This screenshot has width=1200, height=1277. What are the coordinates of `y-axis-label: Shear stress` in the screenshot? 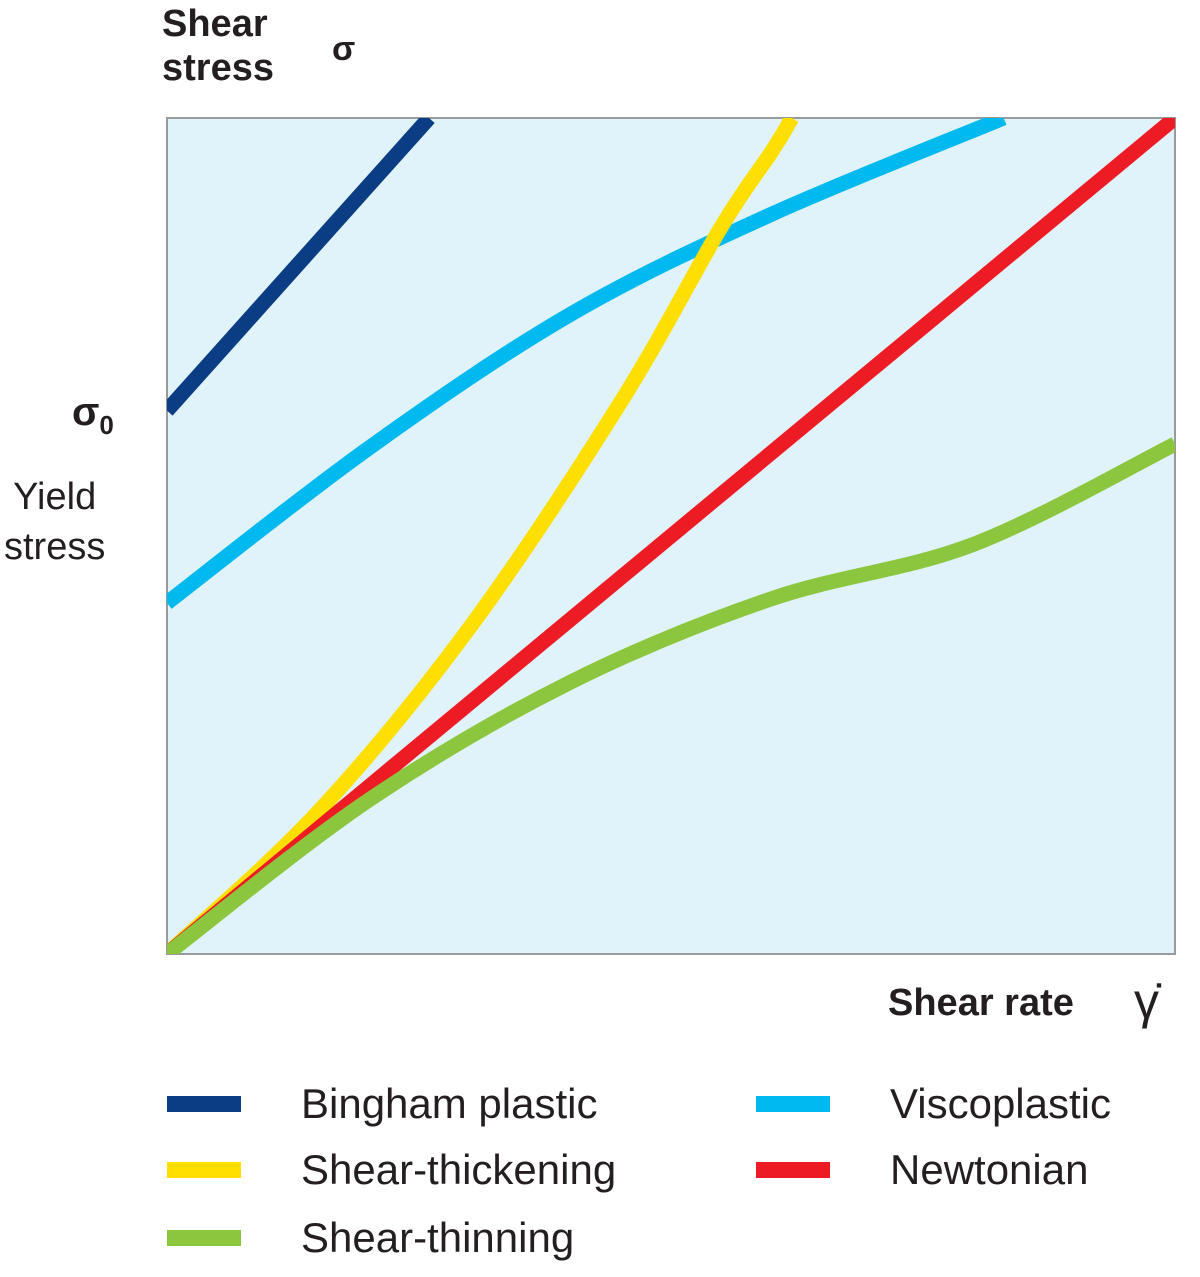 It's located at (218, 46).